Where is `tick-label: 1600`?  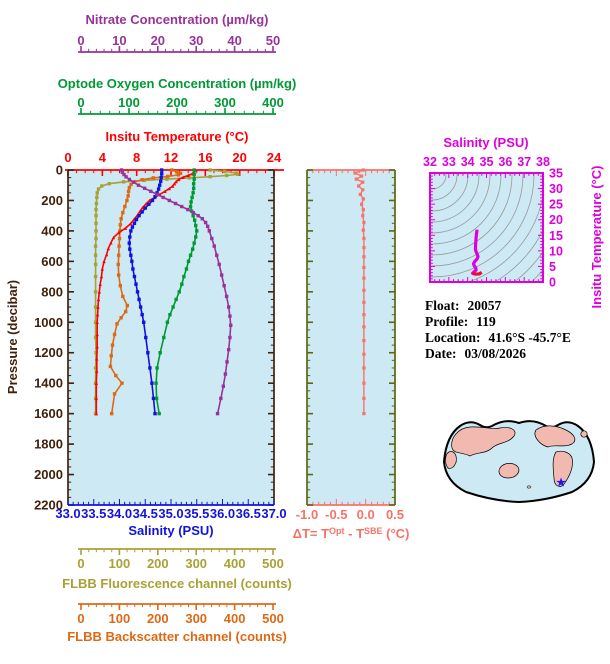
tick-label: 1600 is located at coordinates (48, 413).